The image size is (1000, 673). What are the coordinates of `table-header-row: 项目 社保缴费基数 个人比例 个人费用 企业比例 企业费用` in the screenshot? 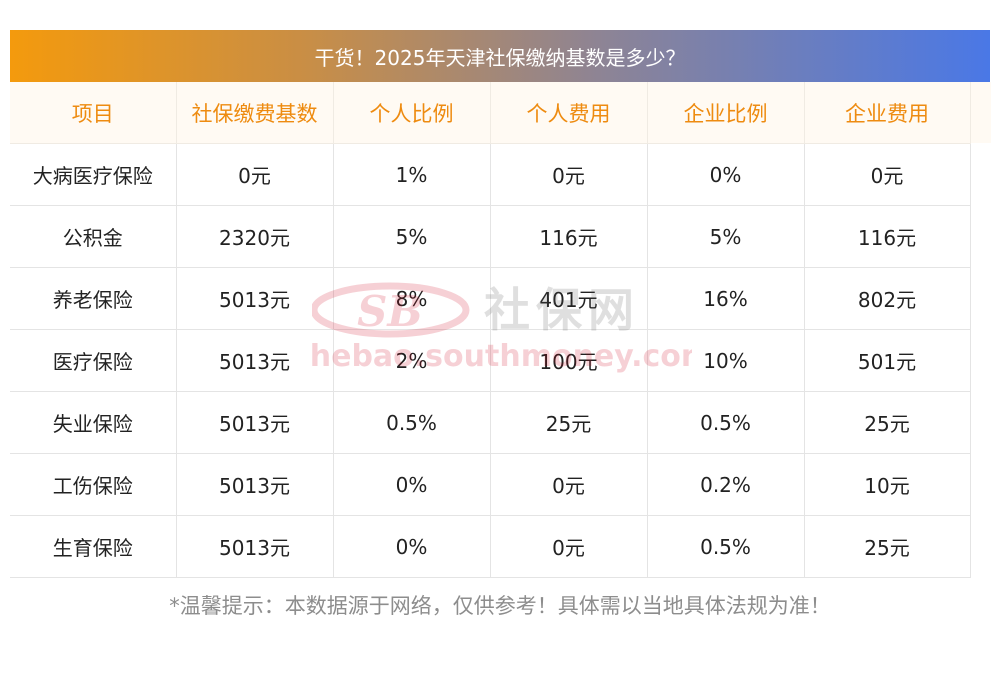 It's located at (490, 113).